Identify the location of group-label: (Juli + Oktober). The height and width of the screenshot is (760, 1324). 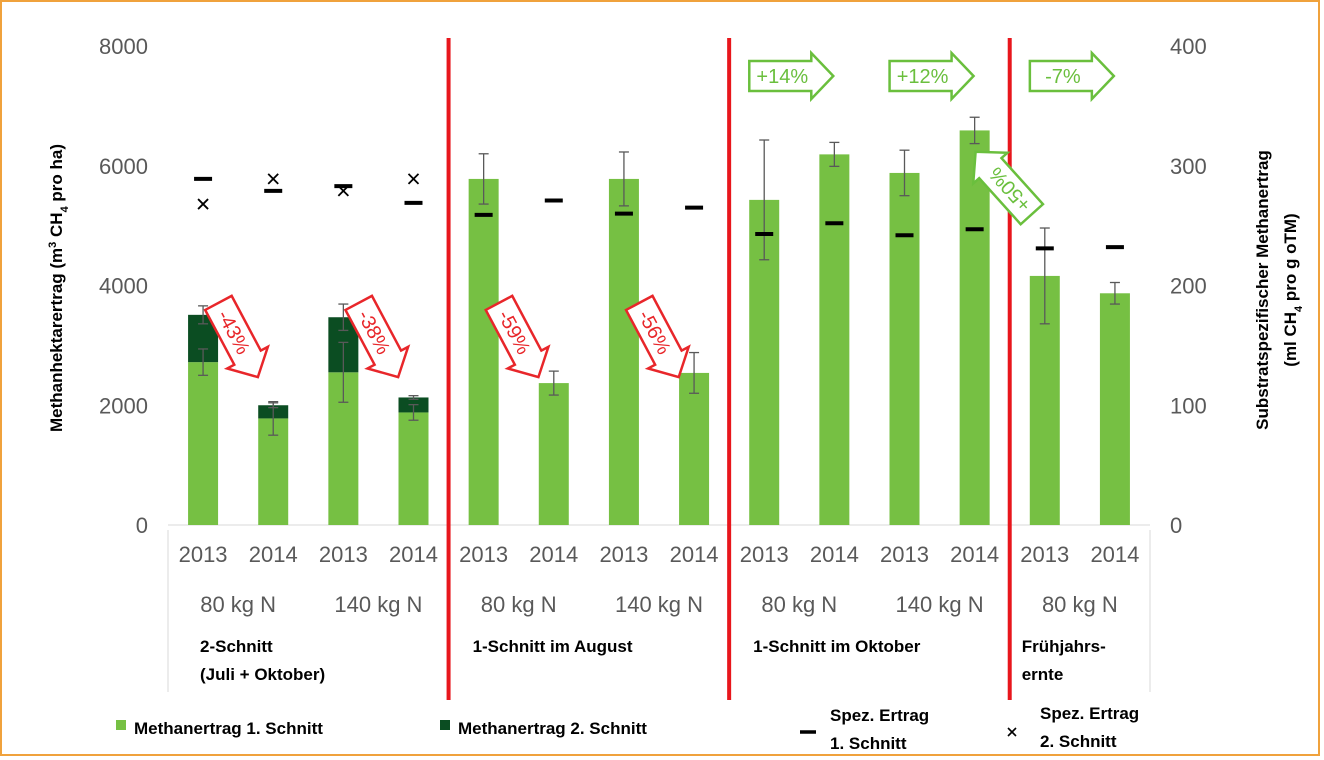
(262, 674).